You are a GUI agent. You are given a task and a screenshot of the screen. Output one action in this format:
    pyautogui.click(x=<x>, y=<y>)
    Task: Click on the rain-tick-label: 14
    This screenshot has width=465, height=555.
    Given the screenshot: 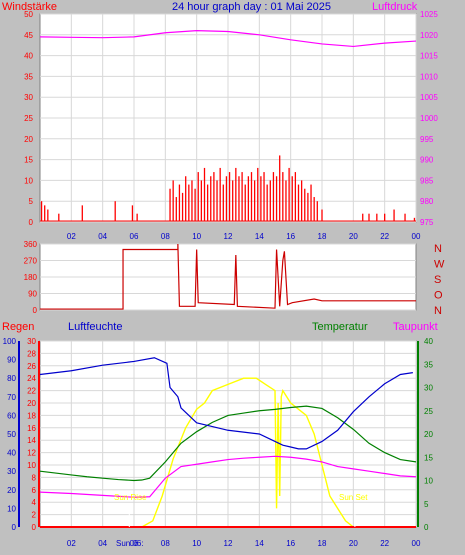 What is the action you would take?
    pyautogui.click(x=31, y=440)
    